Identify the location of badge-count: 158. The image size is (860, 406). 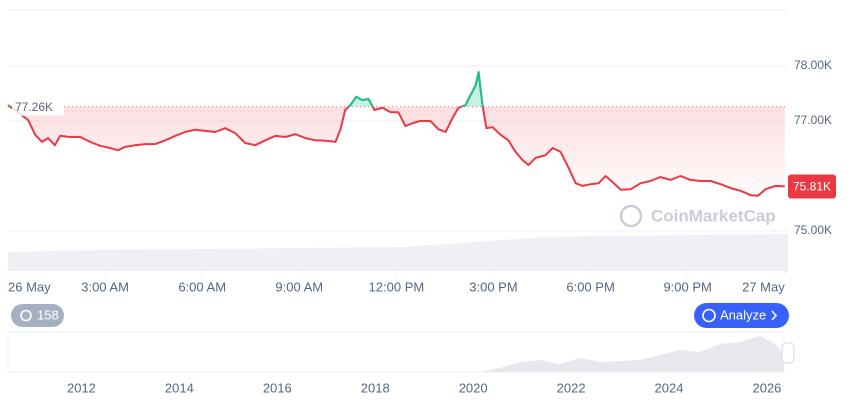
(48, 314).